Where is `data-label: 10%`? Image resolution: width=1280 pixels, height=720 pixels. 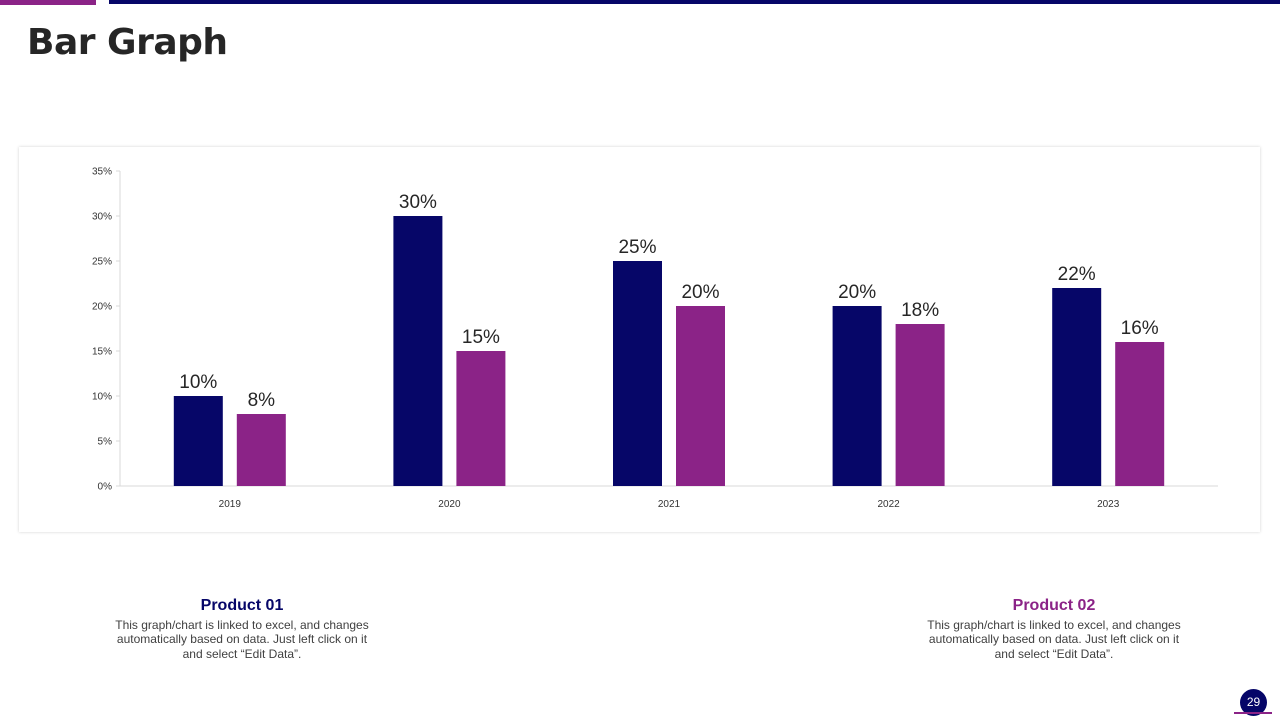
data-label: 10% is located at coordinates (198, 382).